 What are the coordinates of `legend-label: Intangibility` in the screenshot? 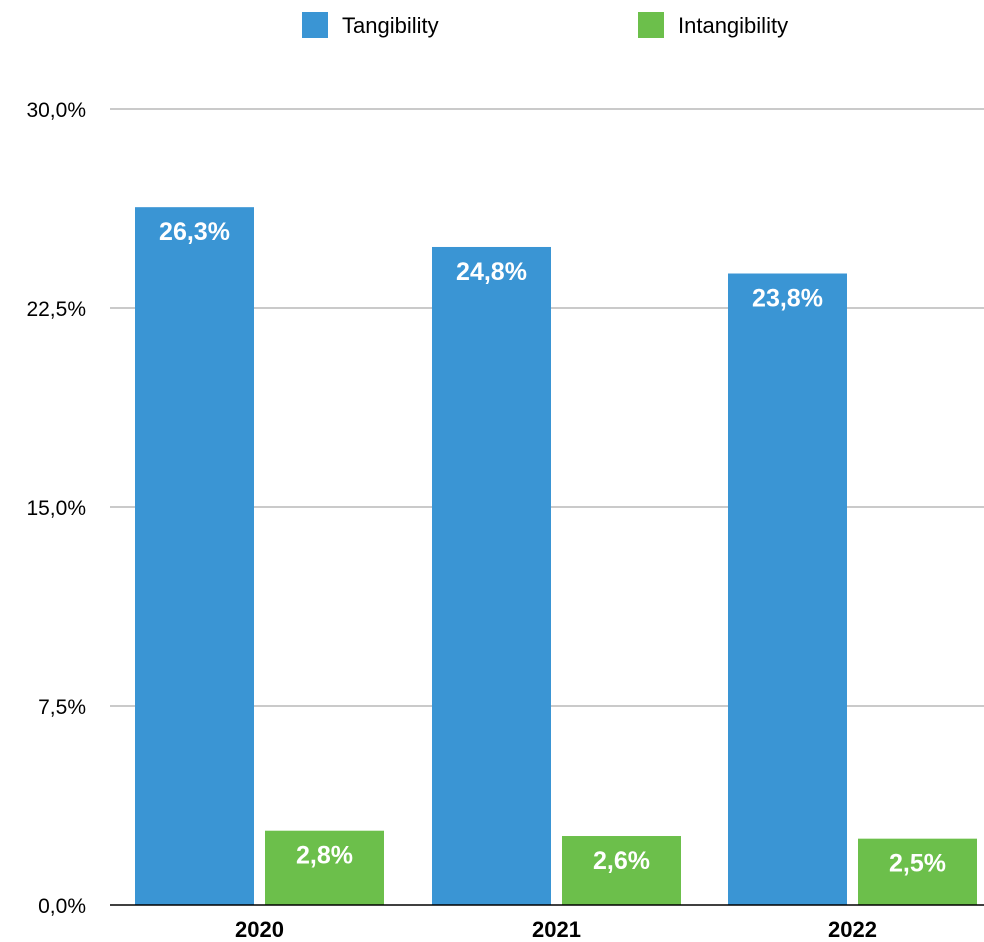 It's located at (733, 25).